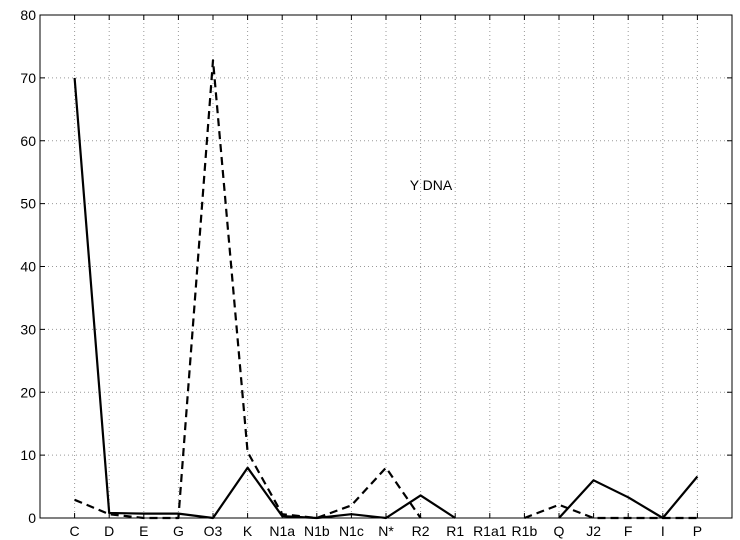 This screenshot has height=540, width=740. Describe the element at coordinates (559, 531) in the screenshot. I see `x-tick-label: Q` at that location.